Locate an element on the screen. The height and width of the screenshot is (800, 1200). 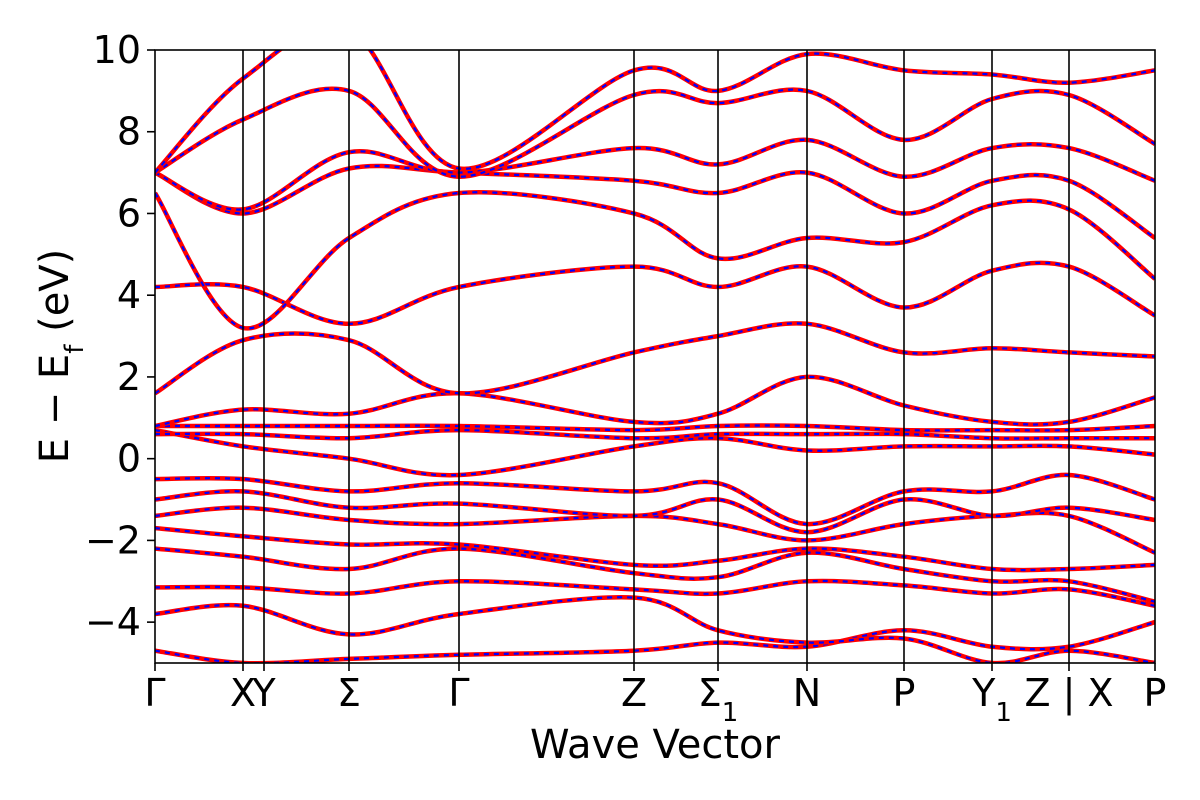
band-11-dashed is located at coordinates (655, 428).